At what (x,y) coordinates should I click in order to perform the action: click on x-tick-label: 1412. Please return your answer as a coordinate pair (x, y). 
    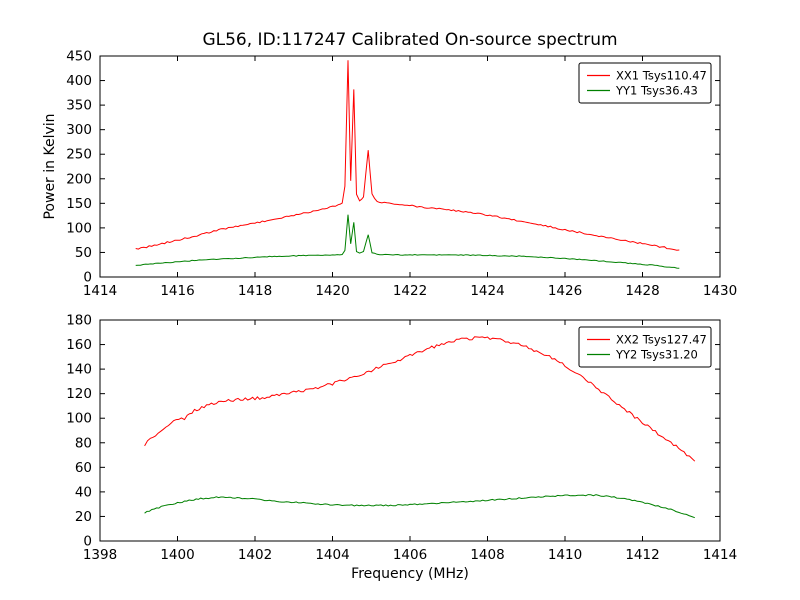
    Looking at the image, I should click on (642, 555).